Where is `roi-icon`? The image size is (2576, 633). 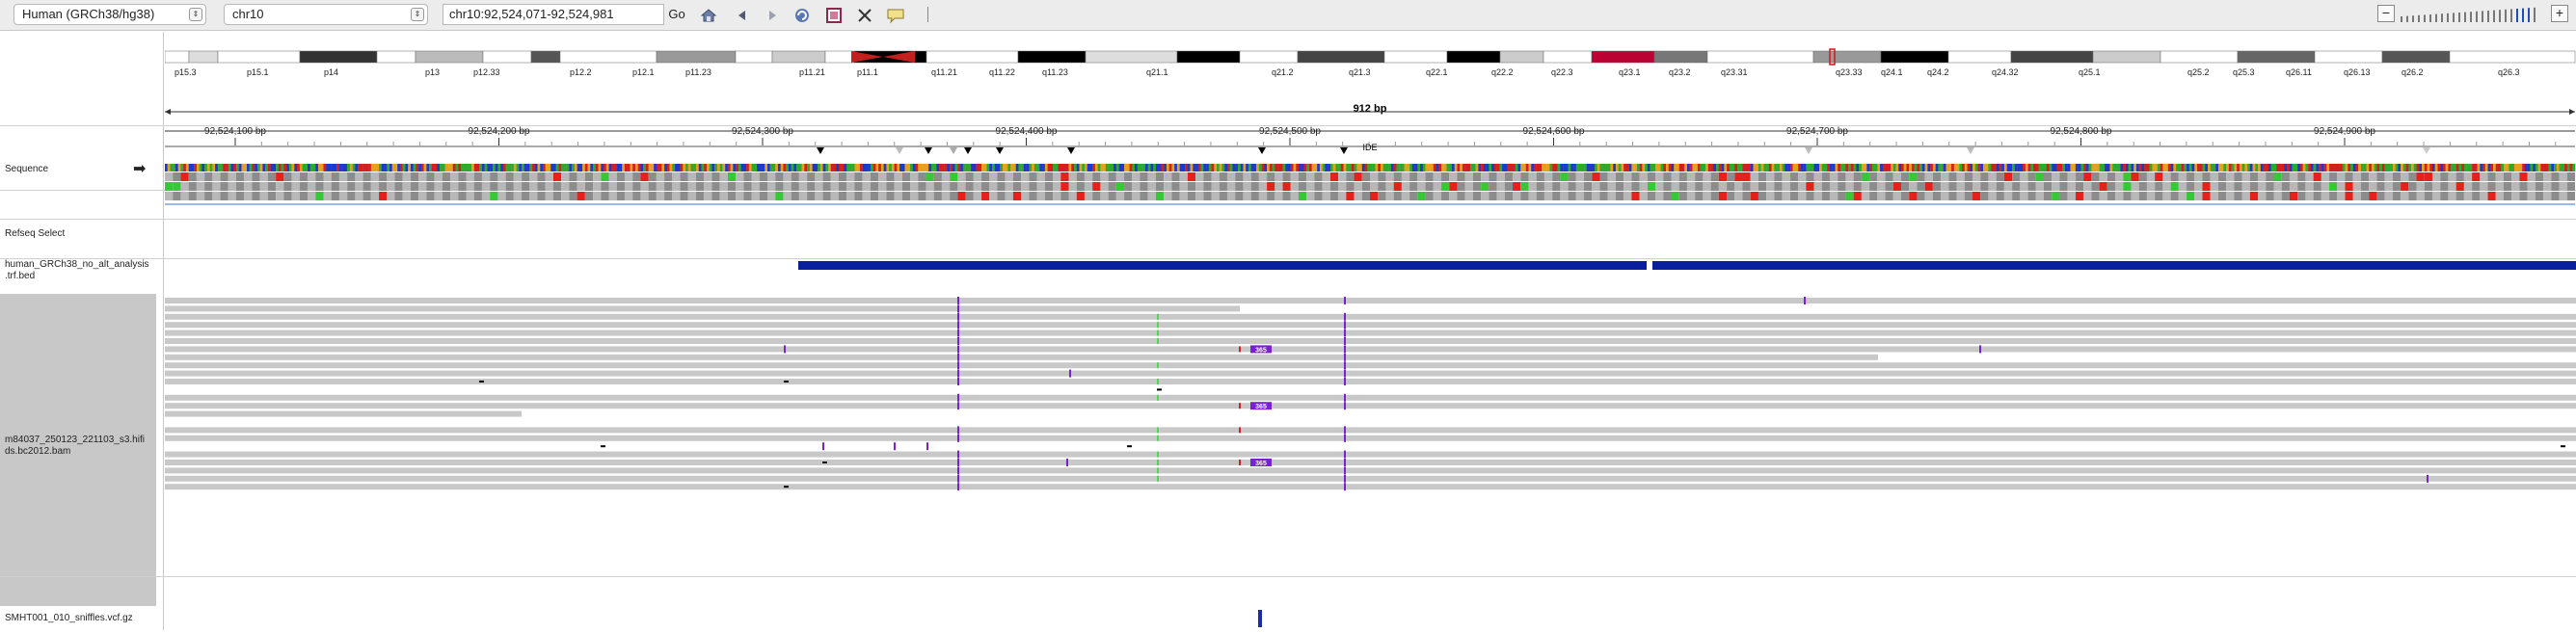
roi-icon is located at coordinates (834, 15).